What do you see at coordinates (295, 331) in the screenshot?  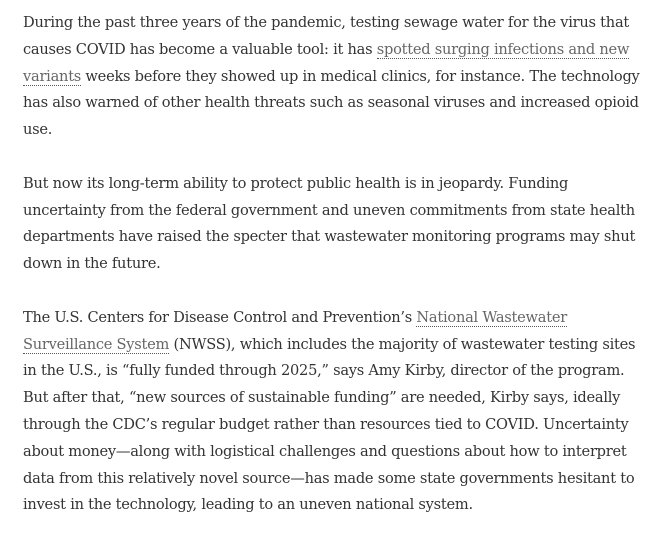 I see `link-nwss: National Wastewater Surveillance System` at bounding box center [295, 331].